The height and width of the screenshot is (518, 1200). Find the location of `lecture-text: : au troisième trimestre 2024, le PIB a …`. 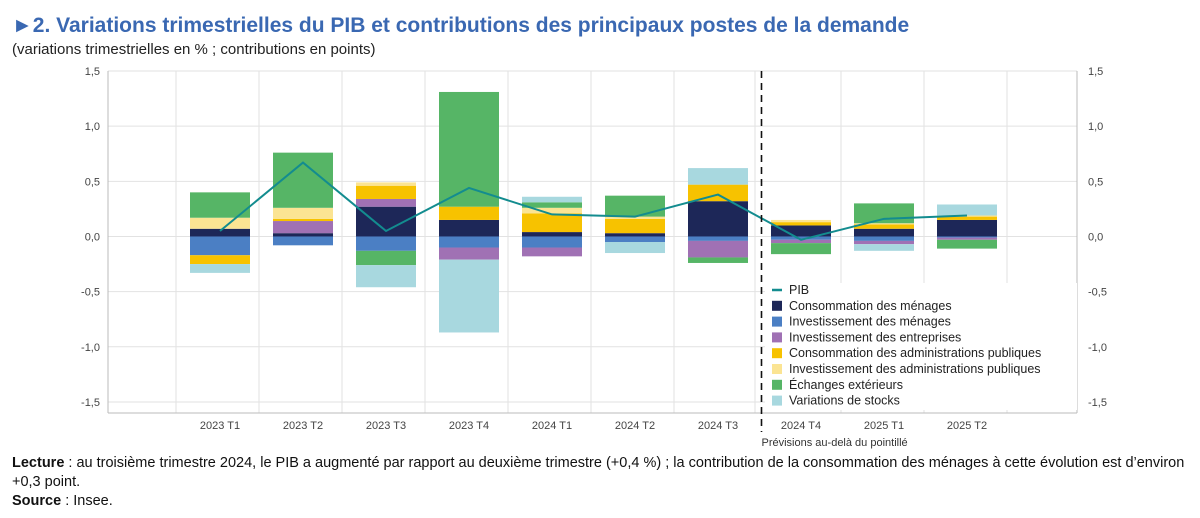

lecture-text: : au troisième trimestre 2024, le PIB a … is located at coordinates (598, 472).